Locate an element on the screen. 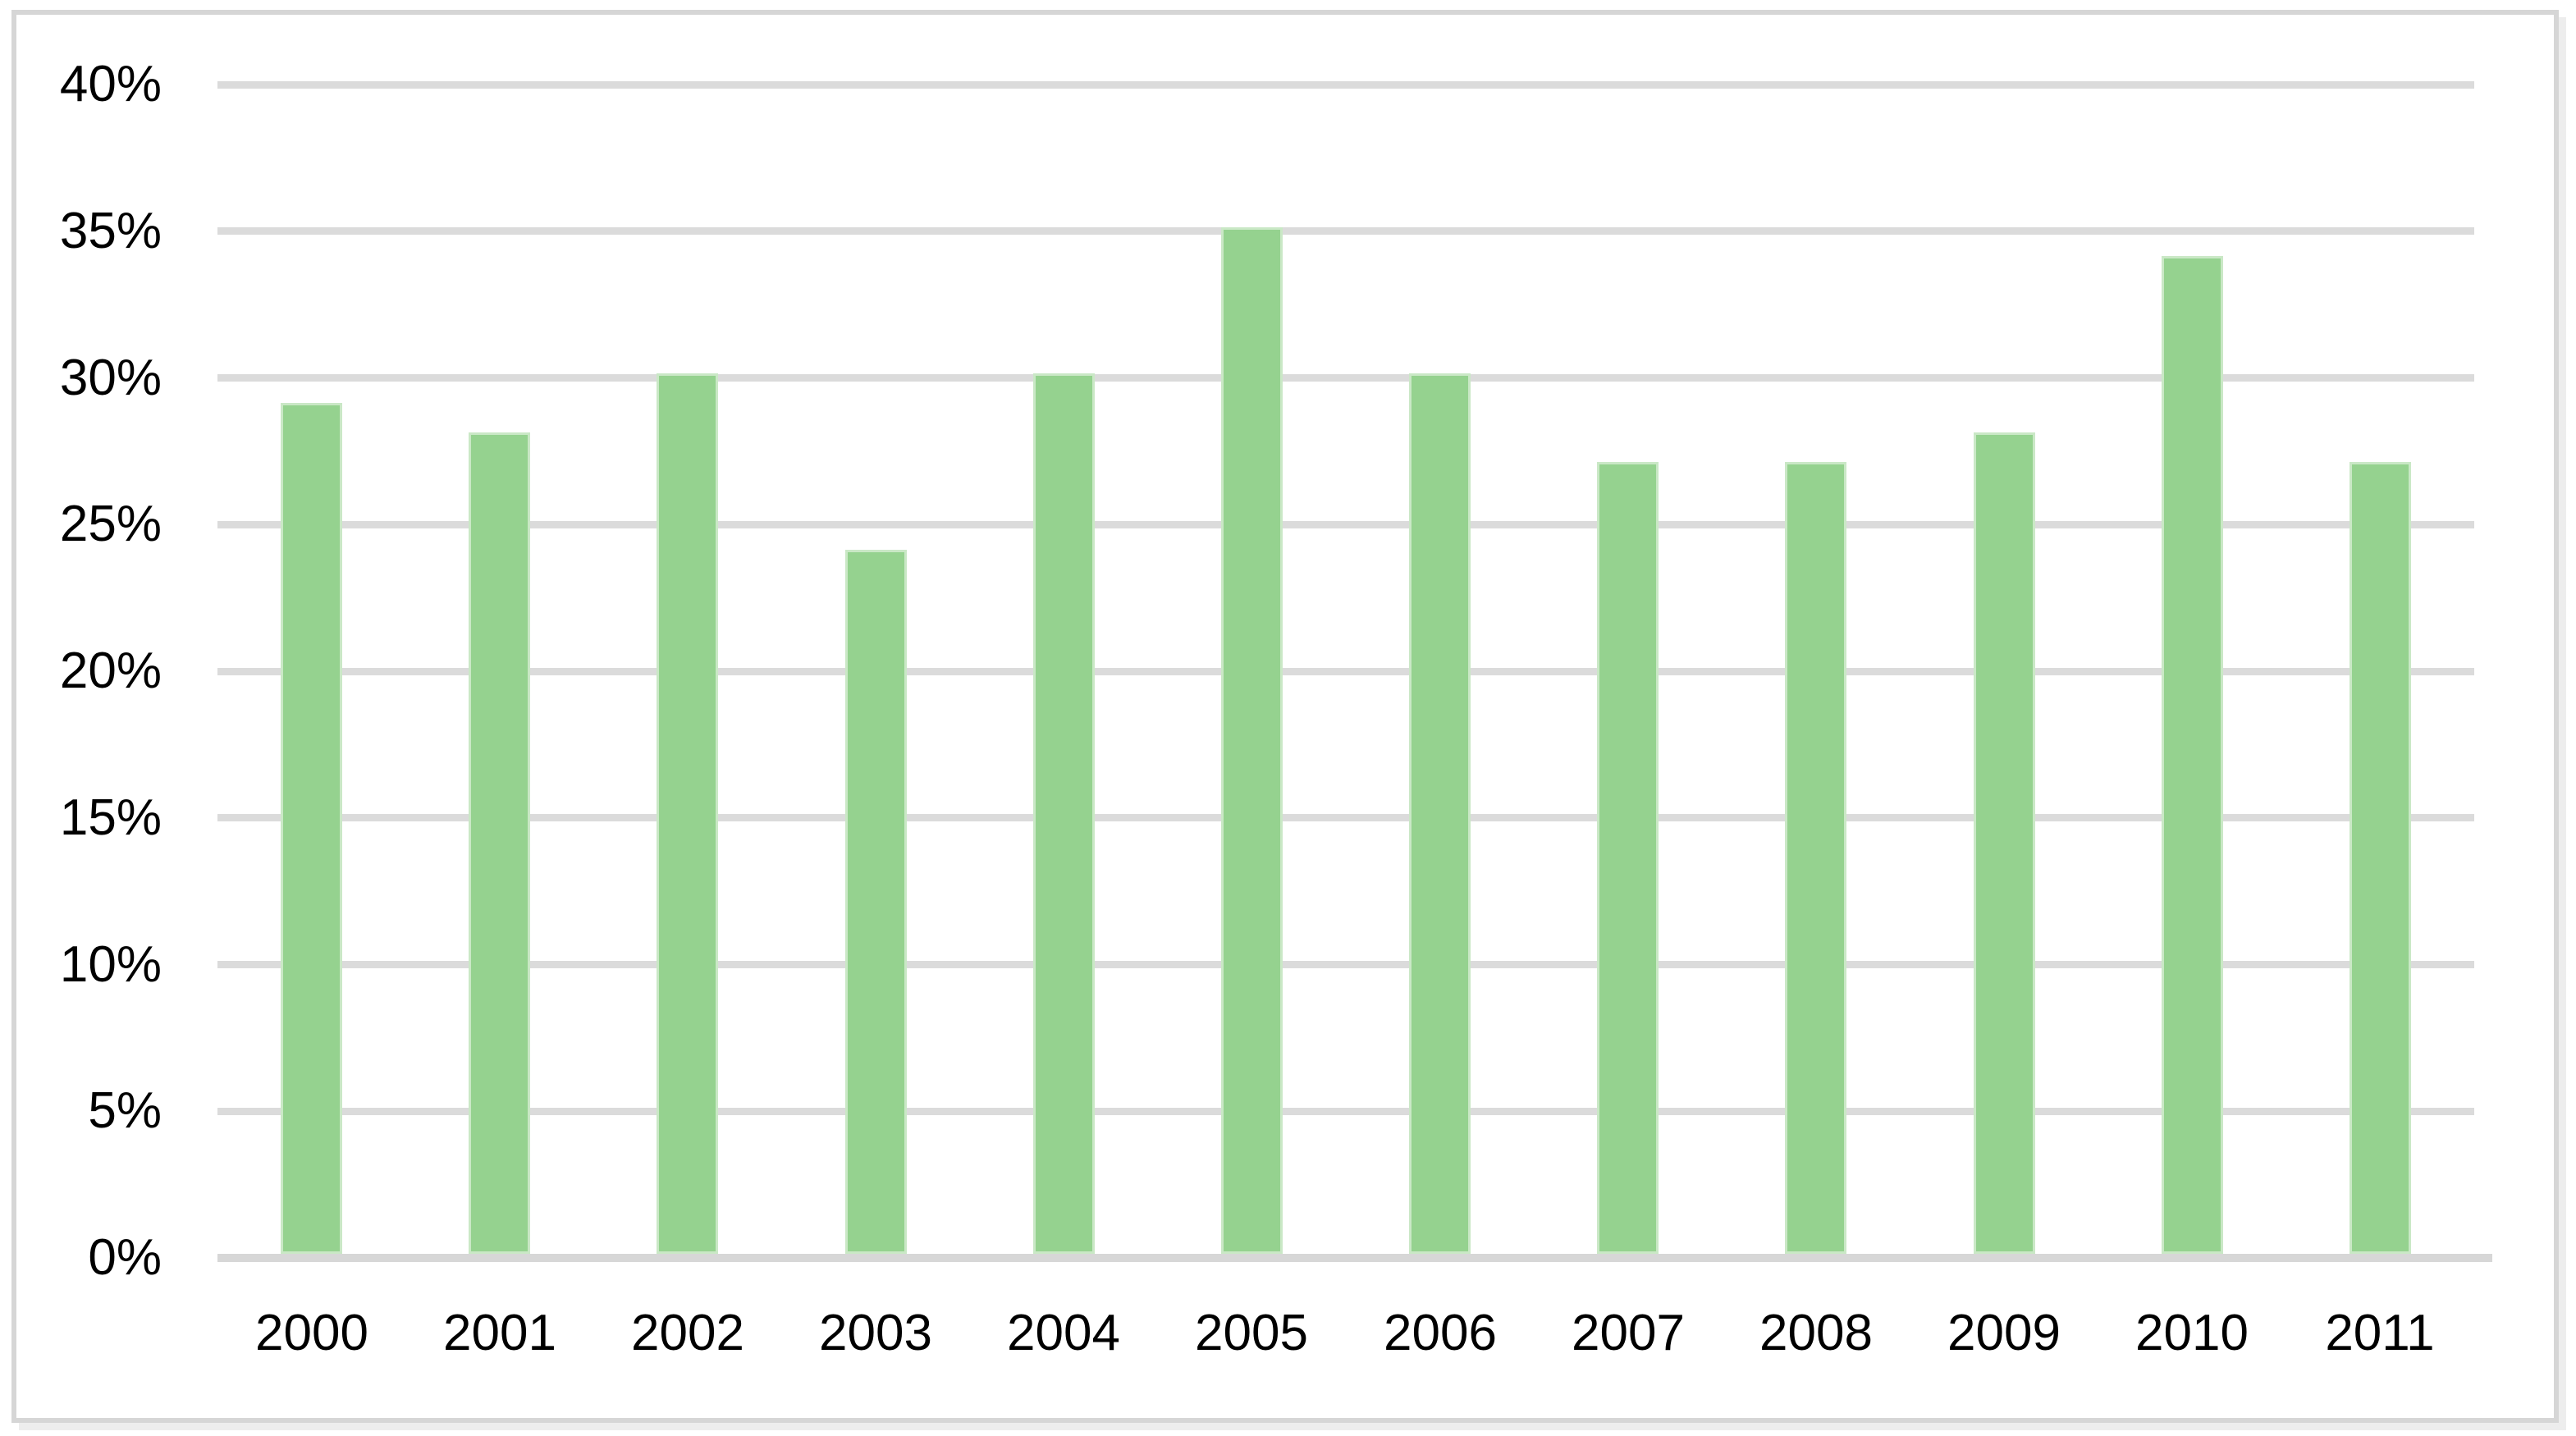 This screenshot has height=1436, width=2576. bar-2010 is located at coordinates (2192, 755).